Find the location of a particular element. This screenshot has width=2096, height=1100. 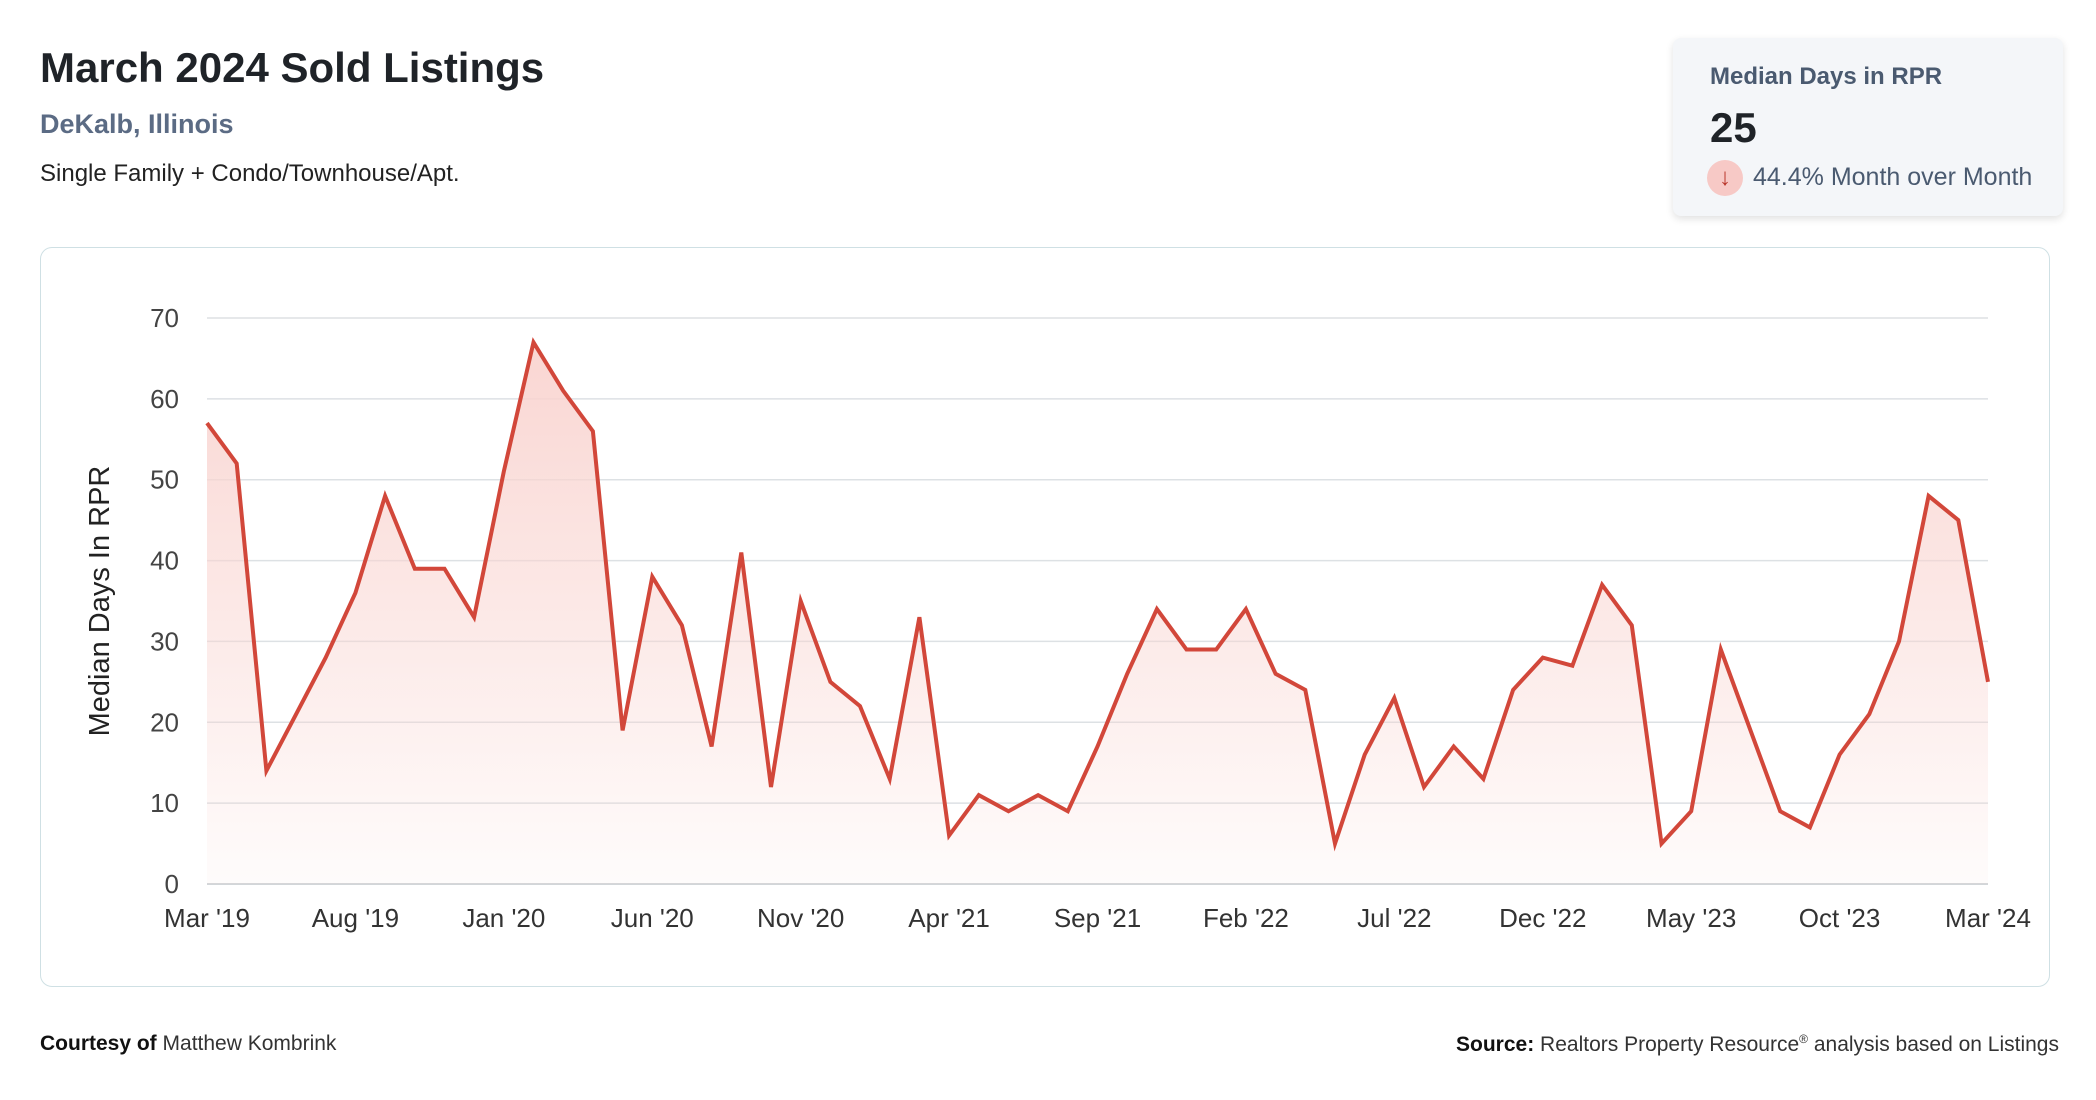

courtesy-label: Courtesy of is located at coordinates (98, 1043).